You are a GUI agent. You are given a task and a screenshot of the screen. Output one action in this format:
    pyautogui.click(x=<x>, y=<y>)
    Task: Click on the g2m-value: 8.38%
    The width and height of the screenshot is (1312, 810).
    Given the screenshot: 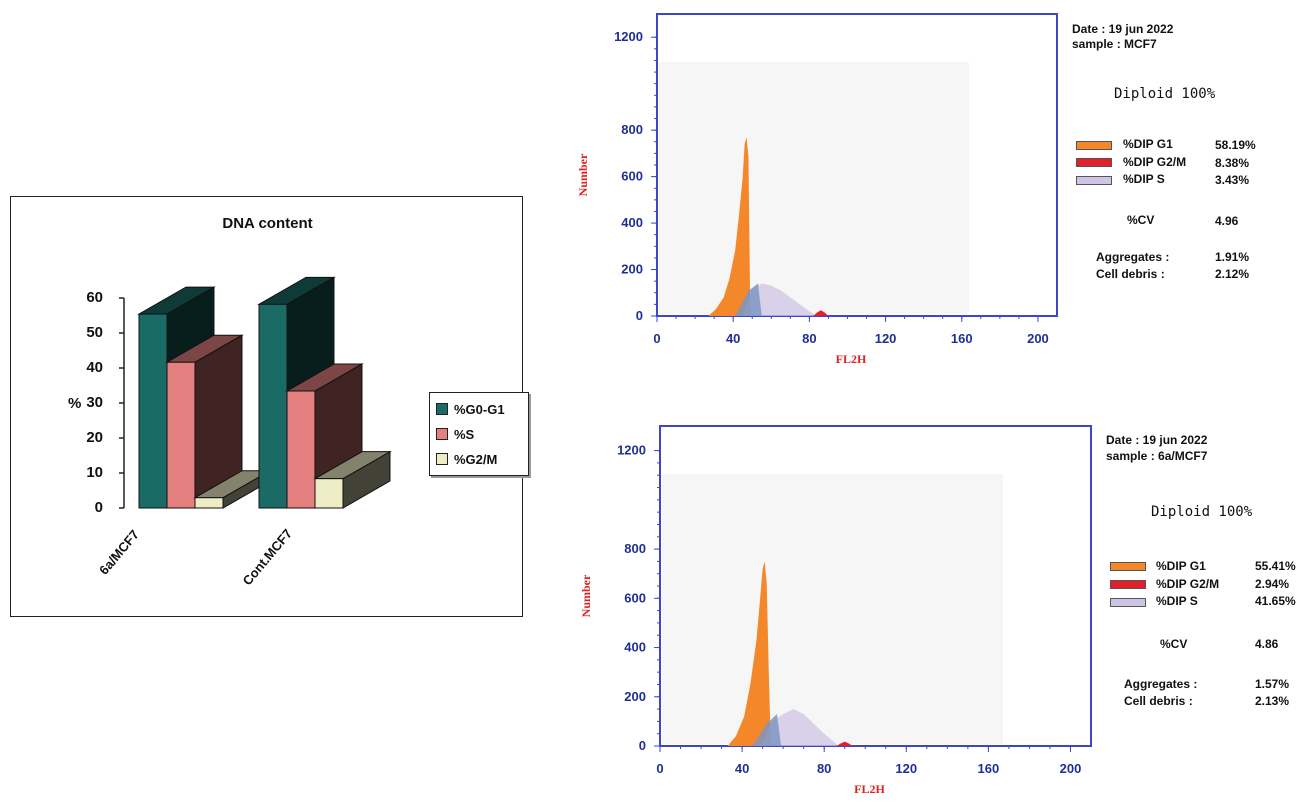 What is the action you would take?
    pyautogui.click(x=1232, y=163)
    